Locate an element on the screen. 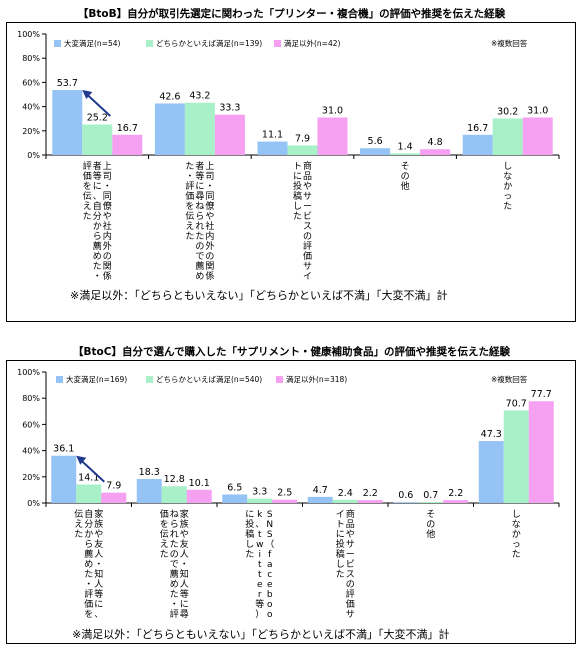 The height and width of the screenshot is (648, 583). data-label: 4.8 is located at coordinates (435, 142).